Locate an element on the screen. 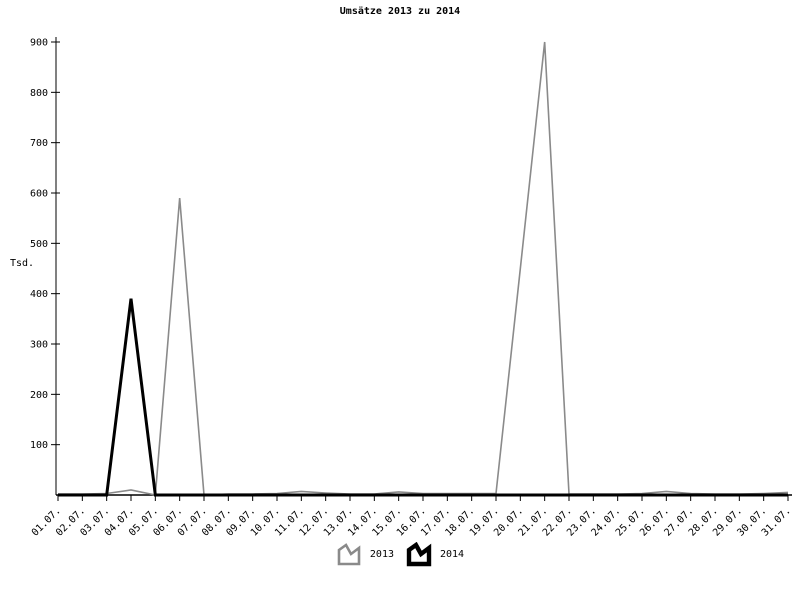 This screenshot has height=600, width=800. svg-text: 700 is located at coordinates (39, 143).